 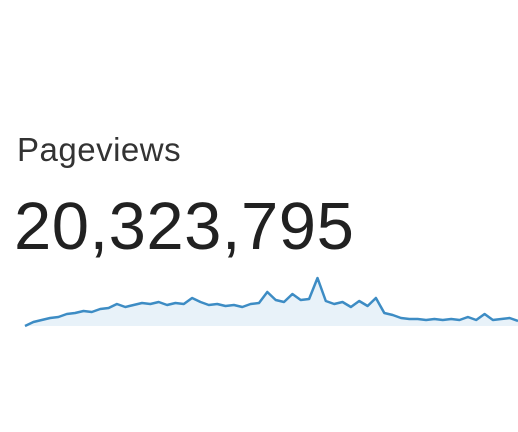 I want to click on line, so click(x=271, y=302).